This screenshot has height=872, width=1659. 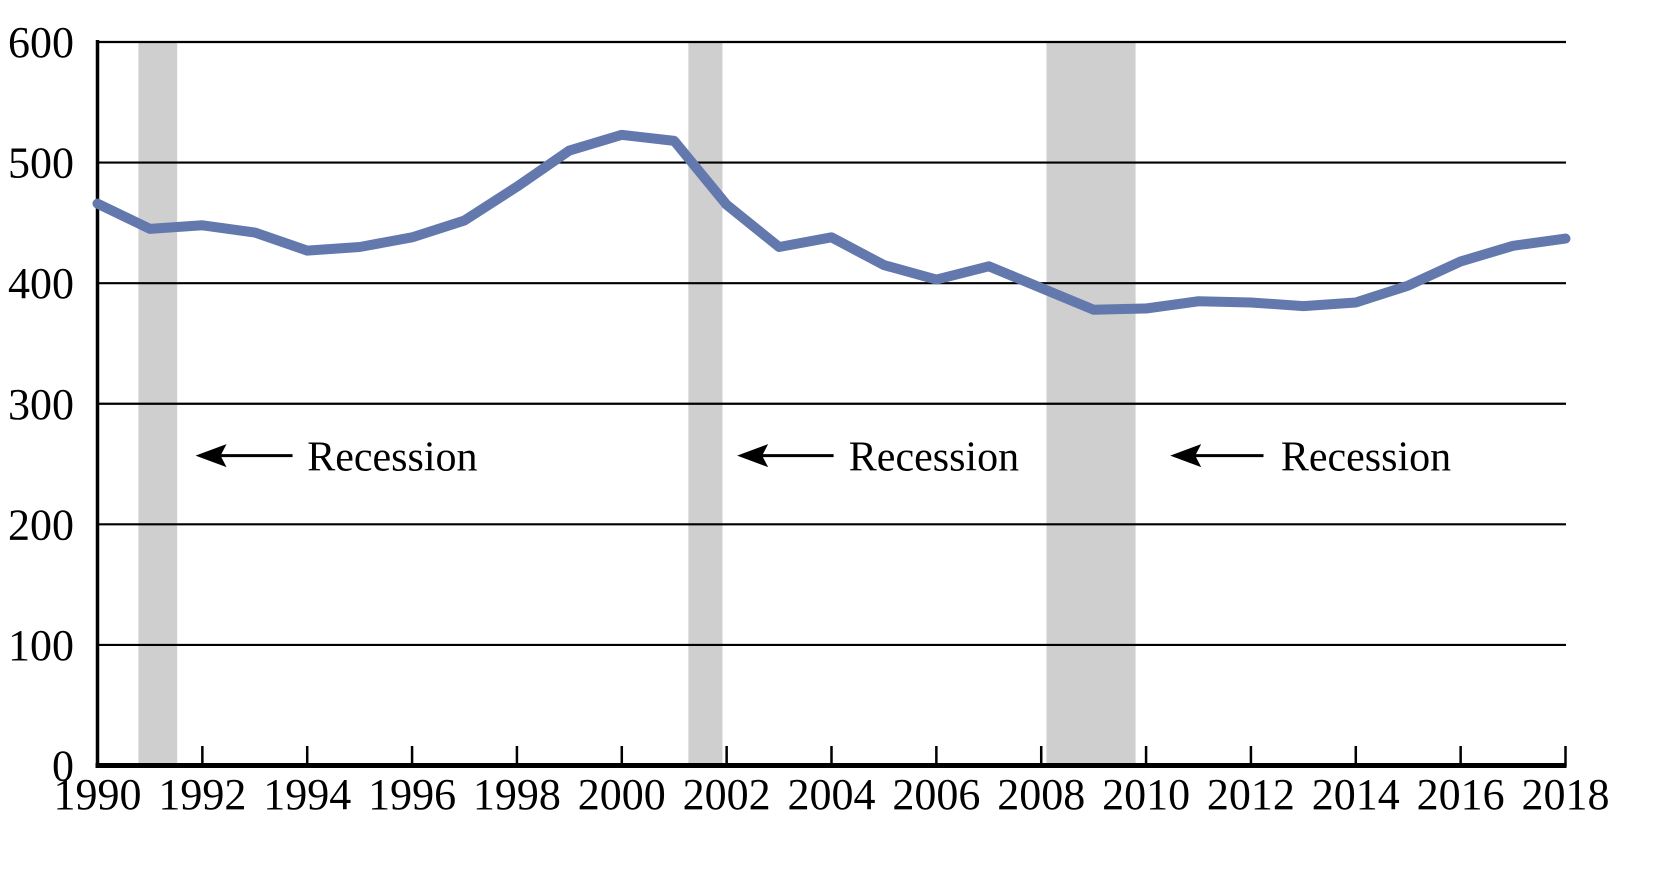 I want to click on x-axis-tick-label: 2014, so click(x=1356, y=794).